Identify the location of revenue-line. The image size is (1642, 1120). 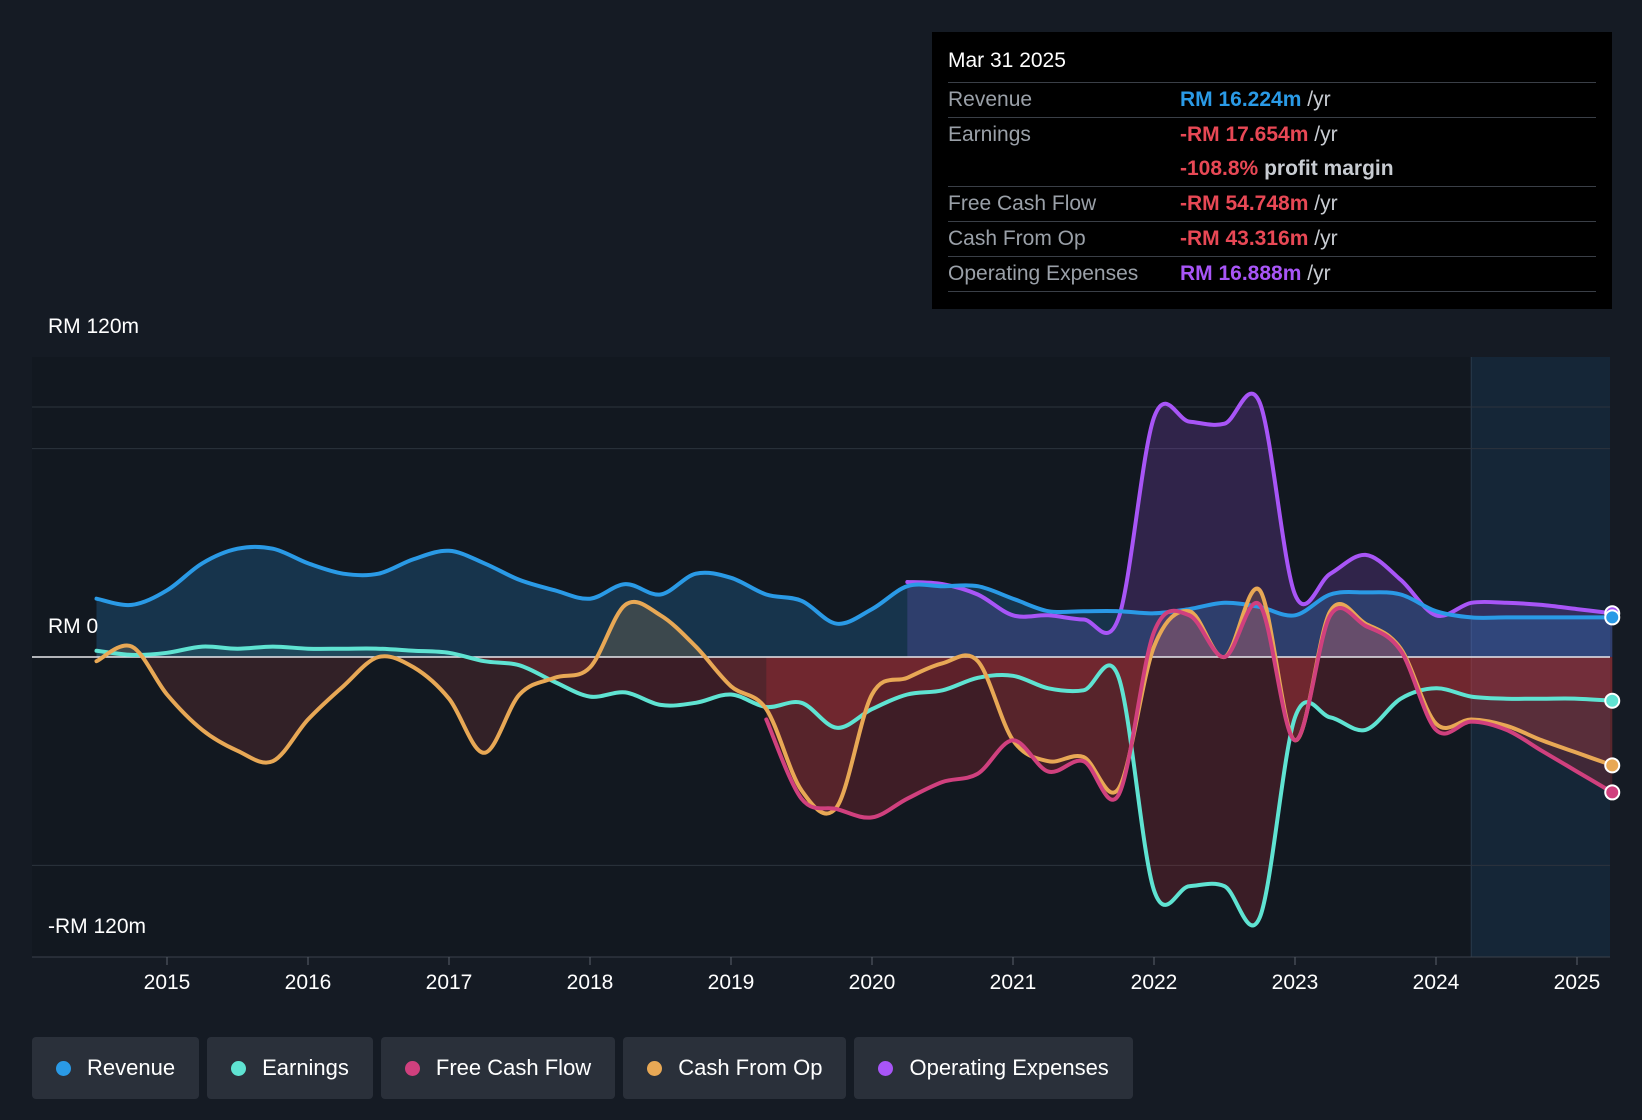
(854, 585).